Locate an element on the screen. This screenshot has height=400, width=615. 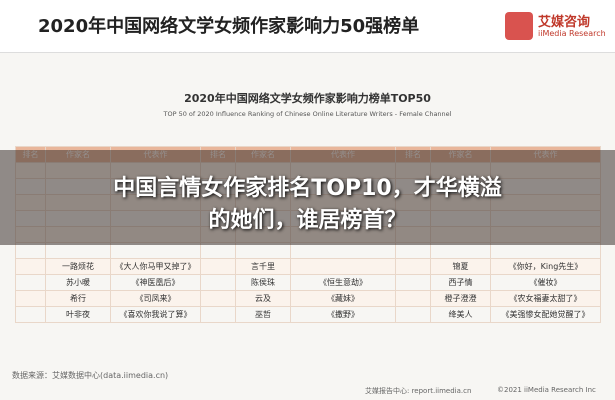
table-cell: 《大人你马甲又掉了》 is located at coordinates (155, 266).